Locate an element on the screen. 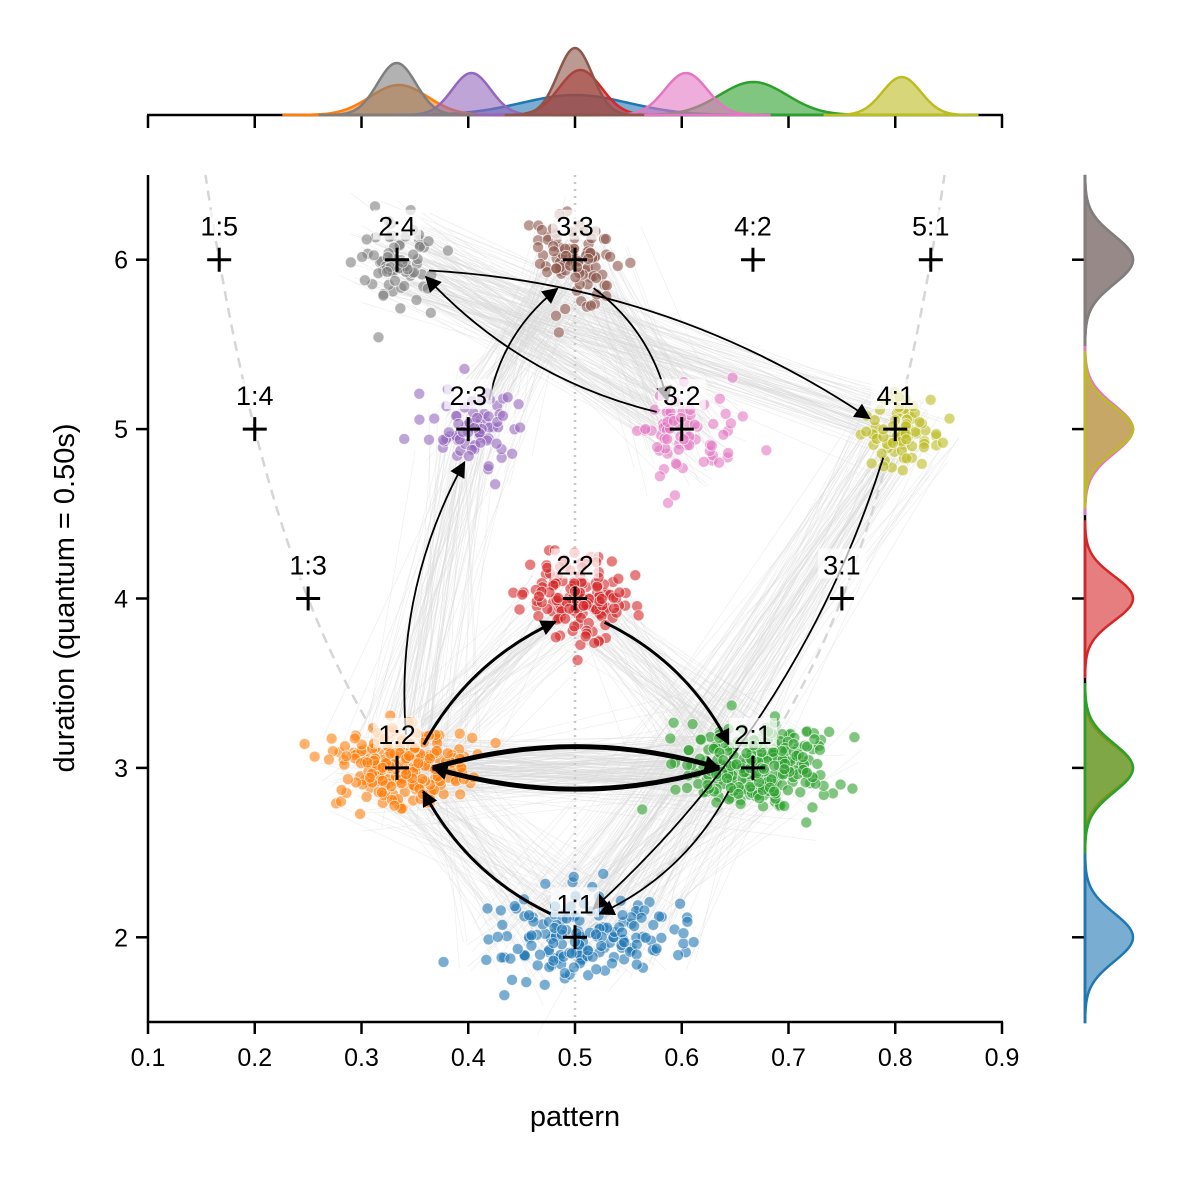 The height and width of the screenshot is (1181, 1181). ratio-label: 1:3 is located at coordinates (308, 566).